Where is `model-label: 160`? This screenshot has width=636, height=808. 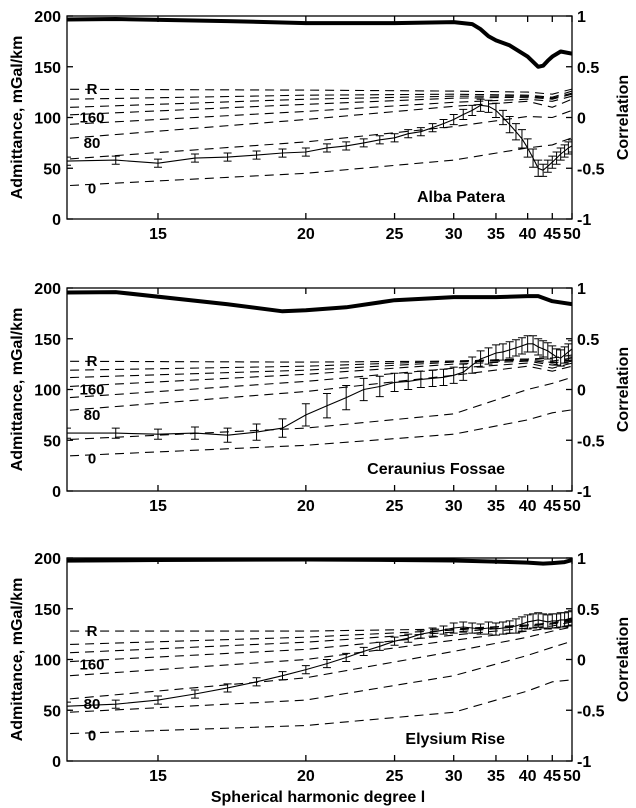
model-label: 160 is located at coordinates (91, 665).